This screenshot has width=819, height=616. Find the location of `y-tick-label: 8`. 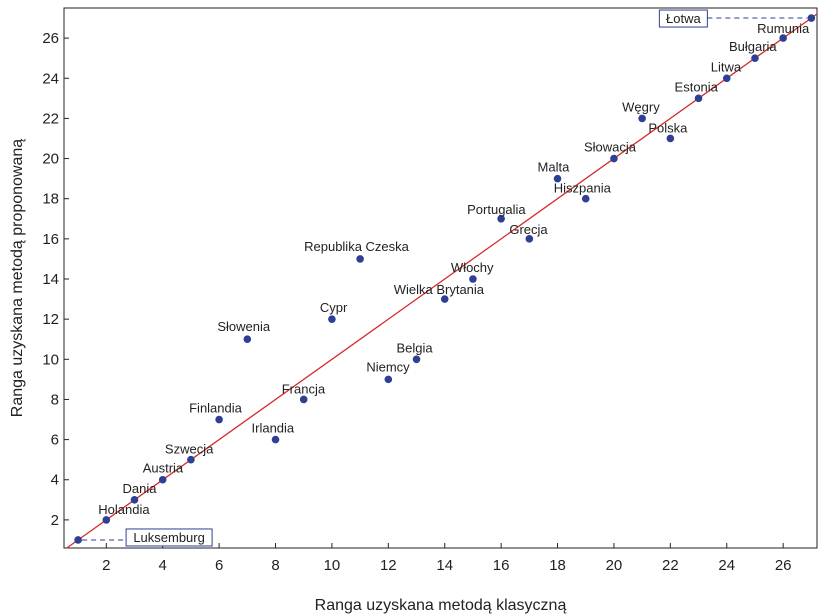

y-tick-label: 8 is located at coordinates (55, 399).